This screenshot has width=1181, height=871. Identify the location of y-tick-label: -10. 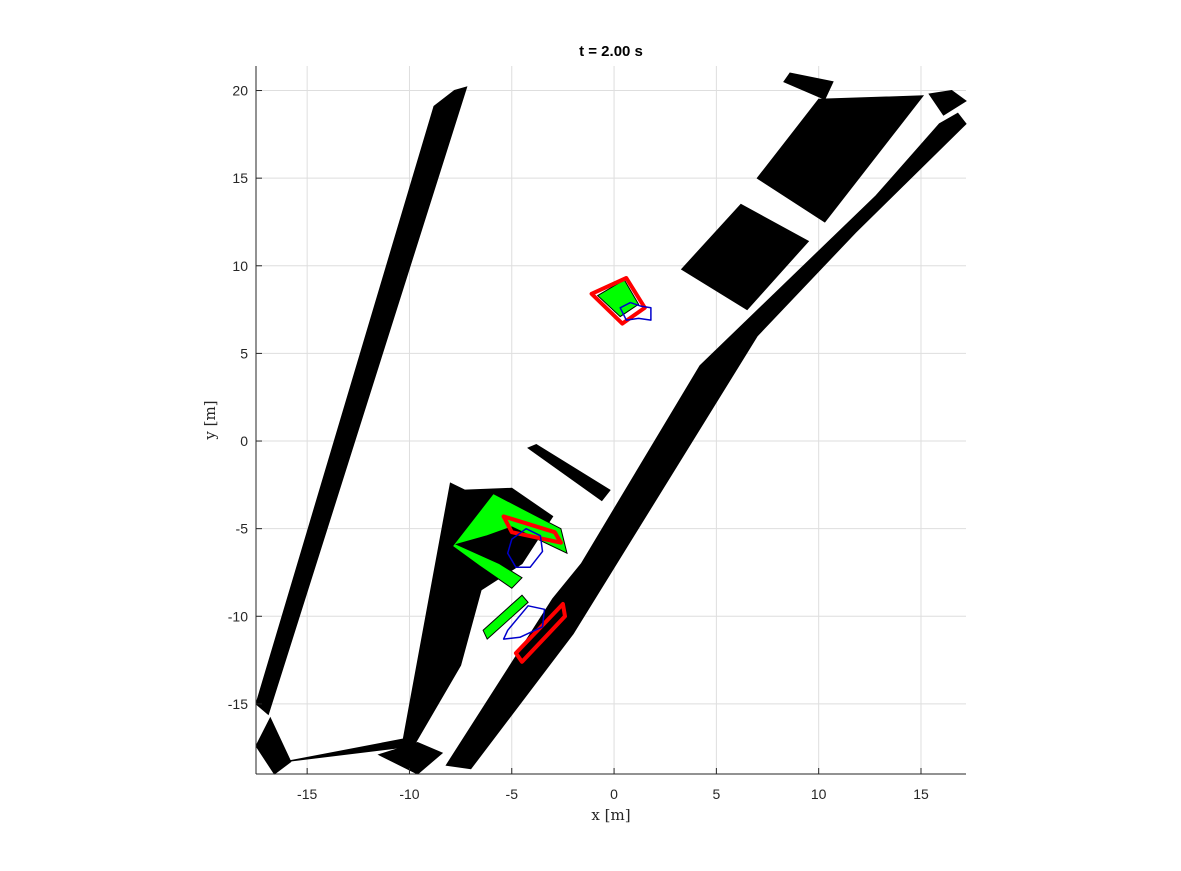
(238, 616).